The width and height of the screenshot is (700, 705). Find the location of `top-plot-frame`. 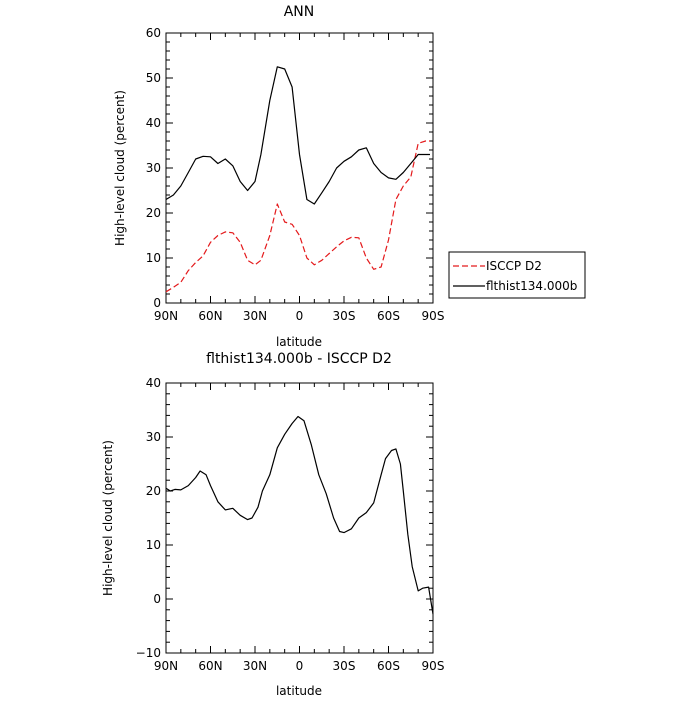

top-plot-frame is located at coordinates (299, 168).